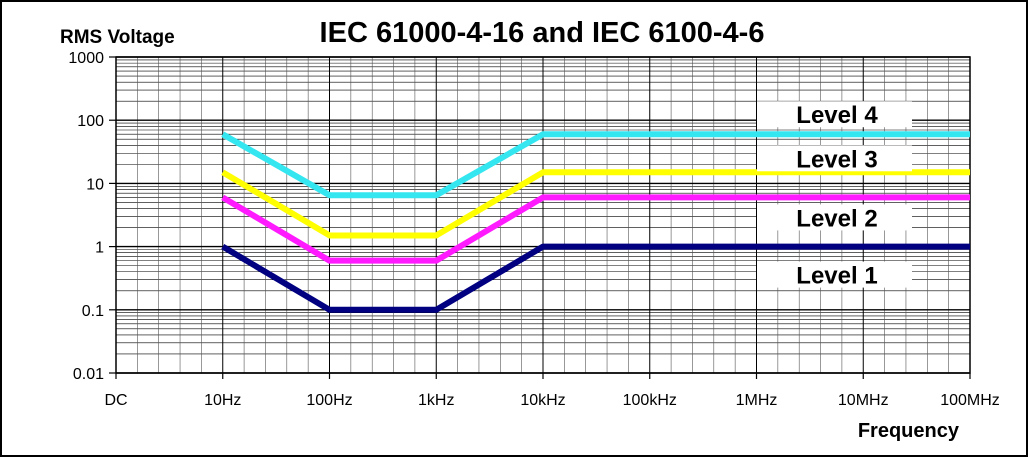 This screenshot has width=1028, height=457. Describe the element at coordinates (909, 431) in the screenshot. I see `x-axis-label: Frequency` at that location.